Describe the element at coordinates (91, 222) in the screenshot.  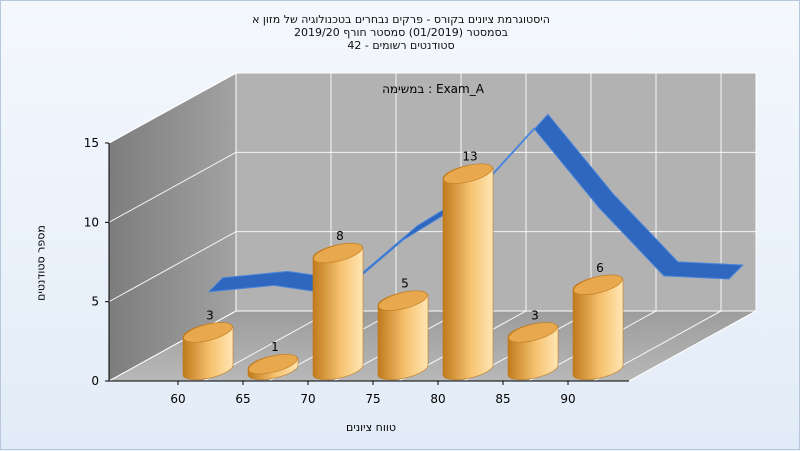
I see `y-tick-label: 10` at that location.